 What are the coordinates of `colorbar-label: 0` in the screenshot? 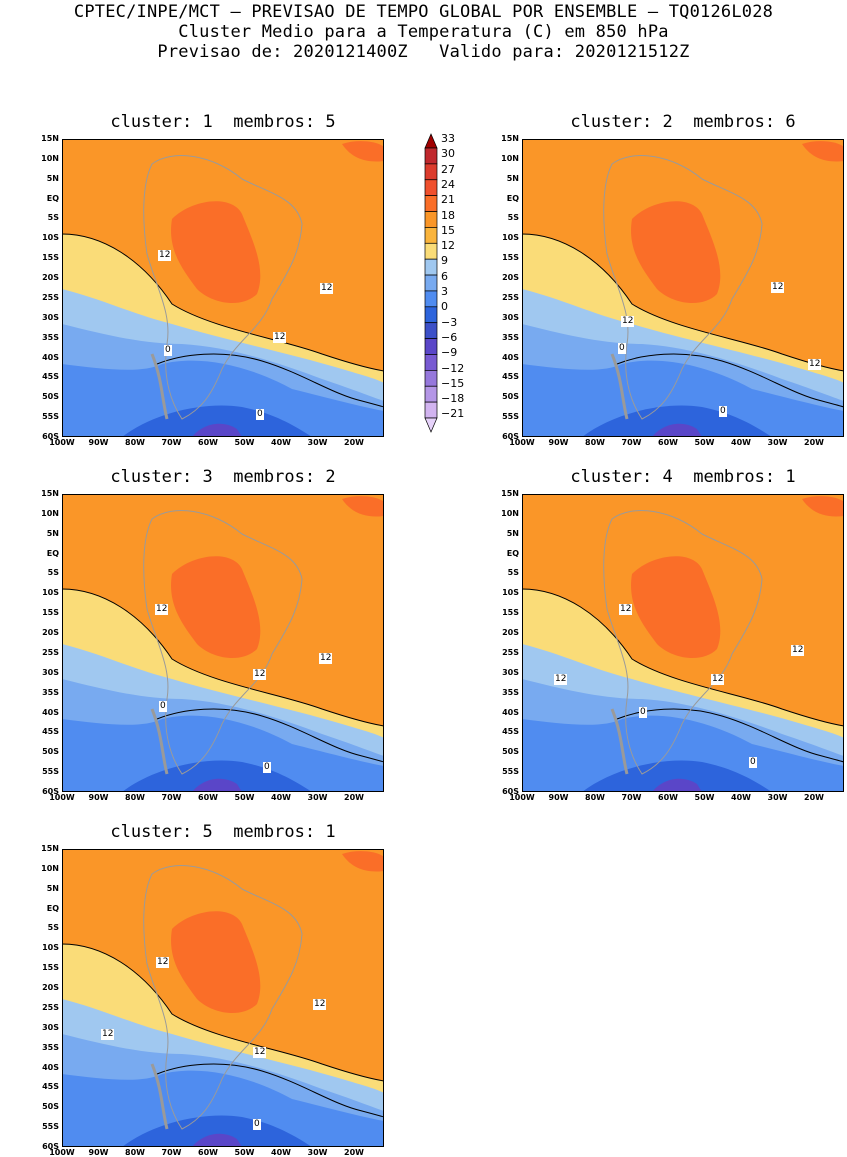 It's located at (444, 307).